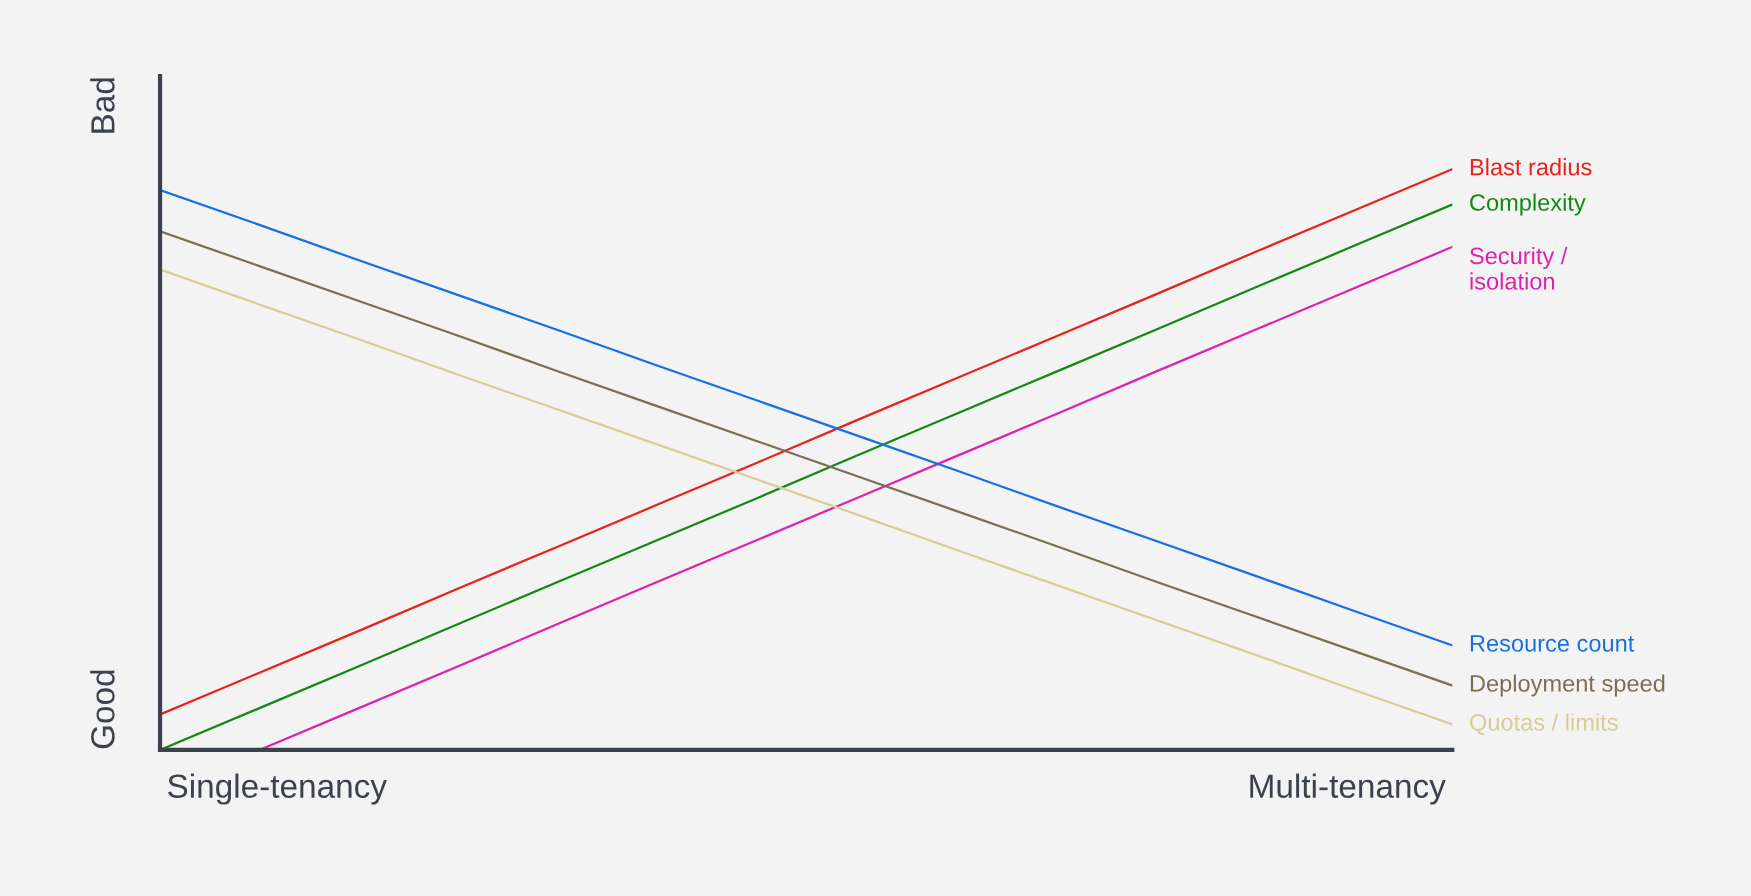  I want to click on series-label: Quotas / limits, so click(1544, 724).